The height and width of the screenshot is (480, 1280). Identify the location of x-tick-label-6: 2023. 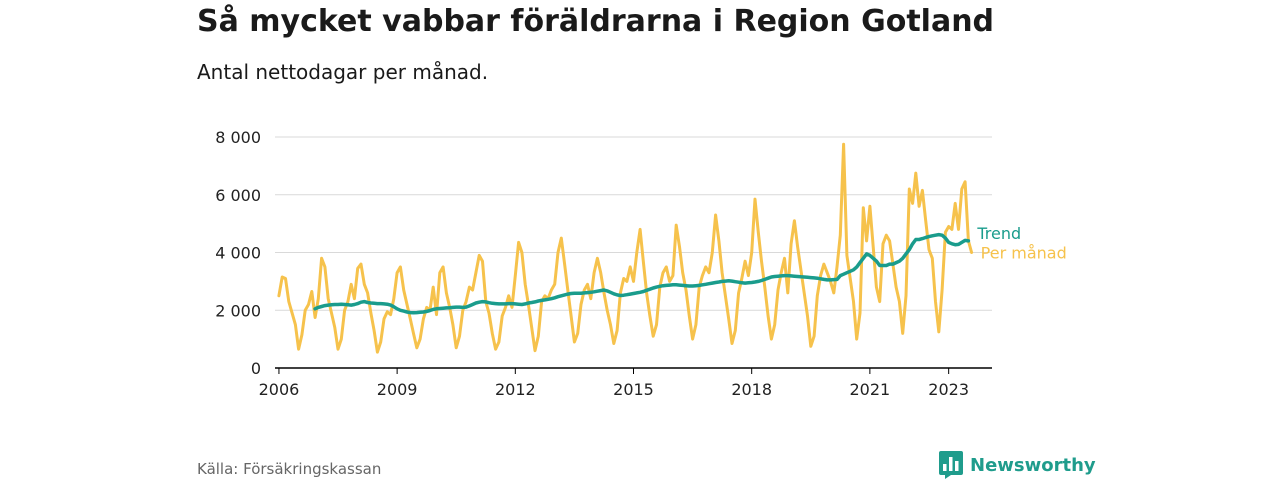
(948, 389).